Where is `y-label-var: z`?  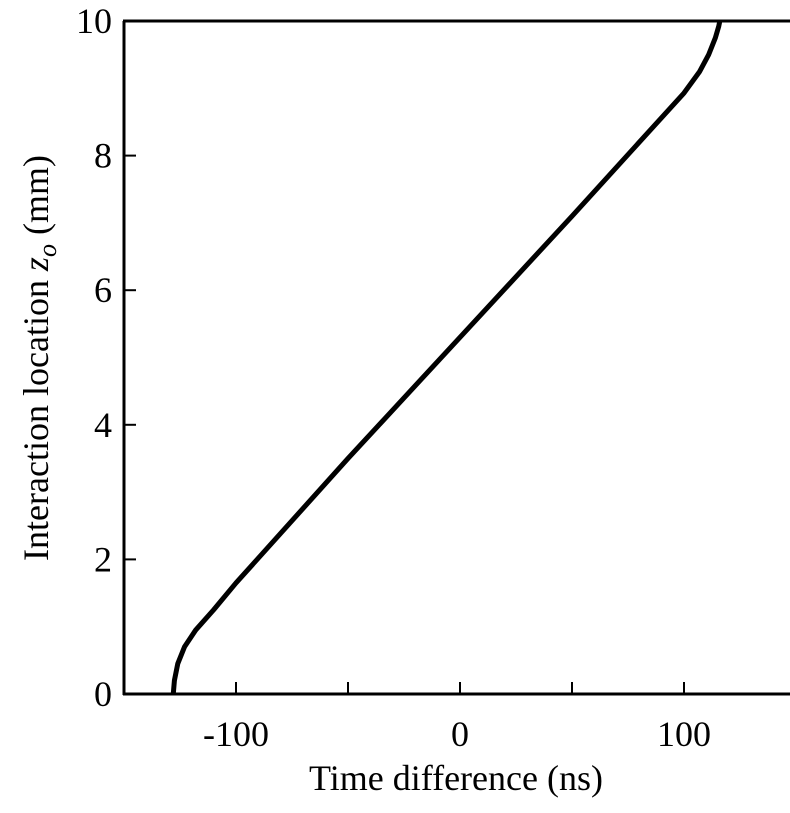
y-label-var: z is located at coordinates (36, 264).